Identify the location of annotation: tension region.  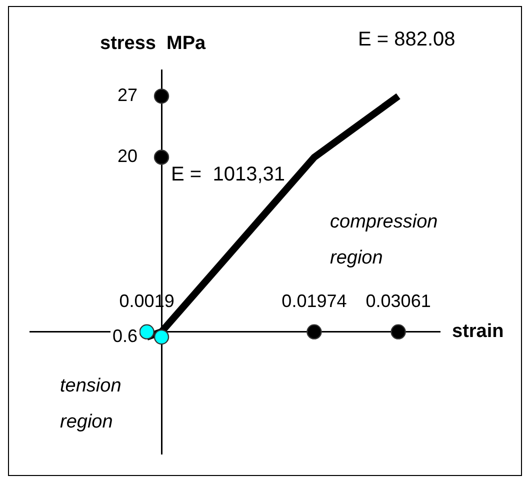
(91, 403).